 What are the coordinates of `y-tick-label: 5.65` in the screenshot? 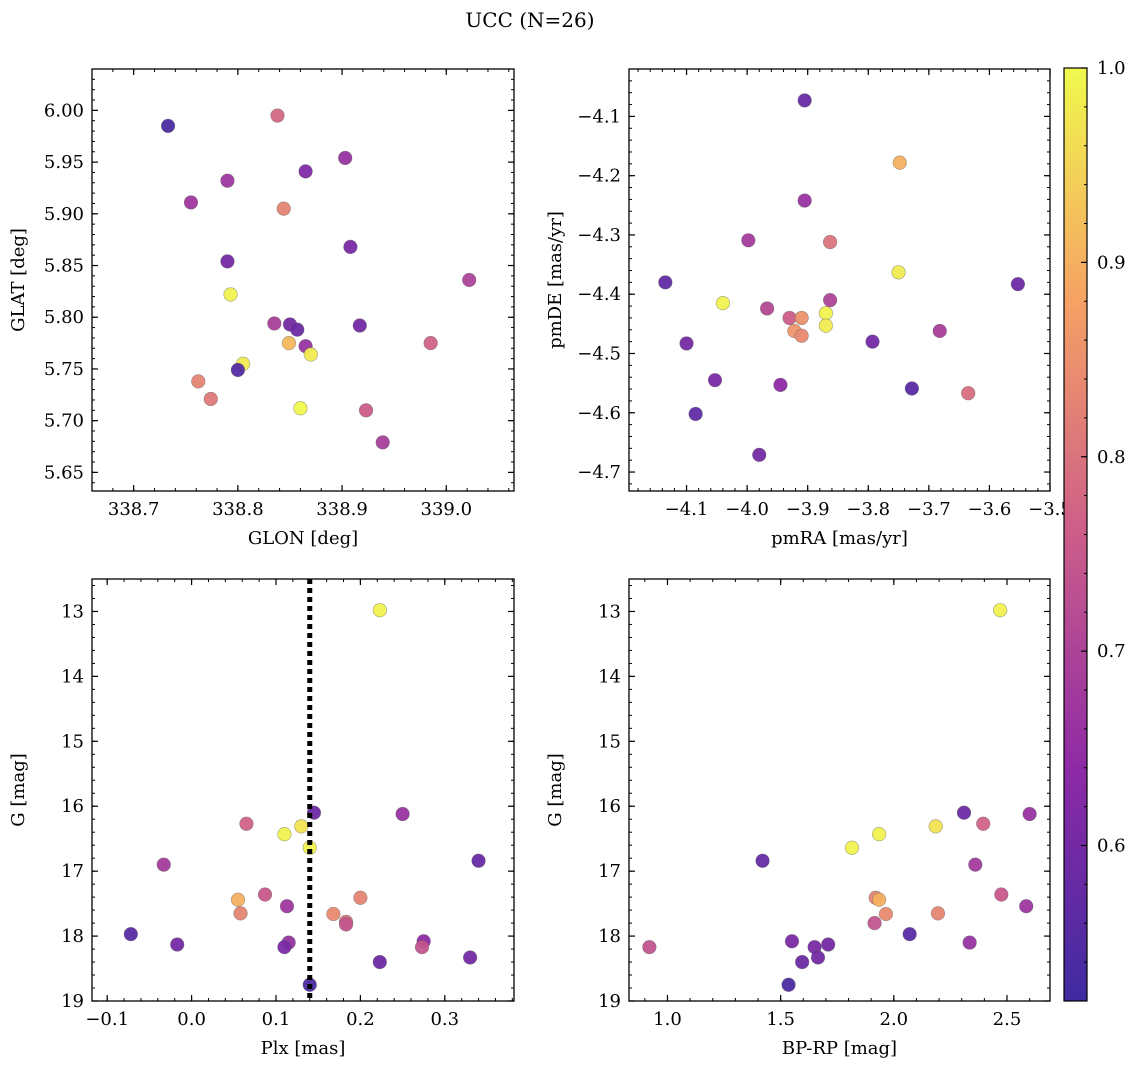 It's located at (64, 472).